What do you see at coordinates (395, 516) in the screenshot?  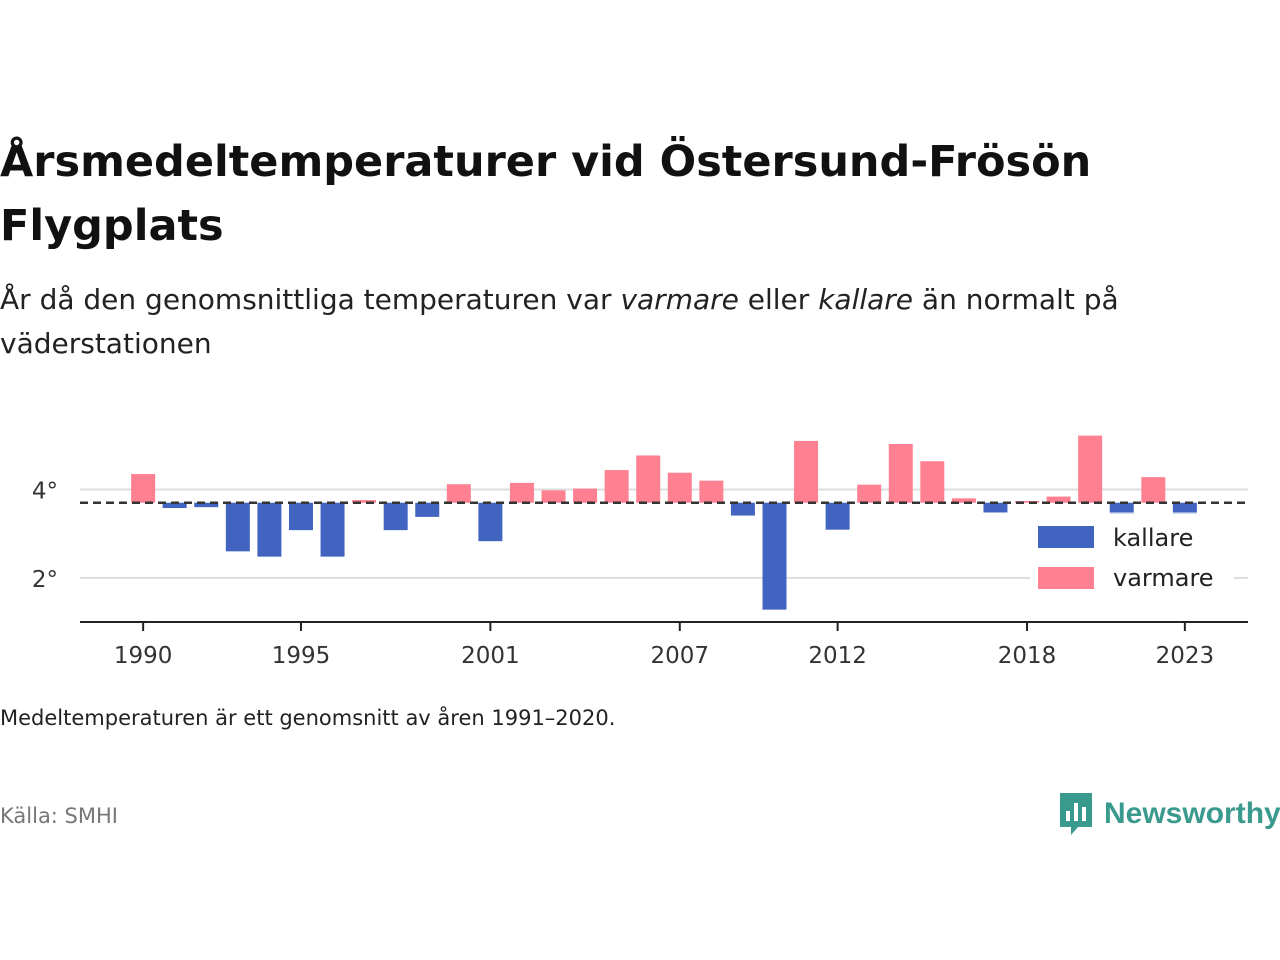 I see `bar-1998` at bounding box center [395, 516].